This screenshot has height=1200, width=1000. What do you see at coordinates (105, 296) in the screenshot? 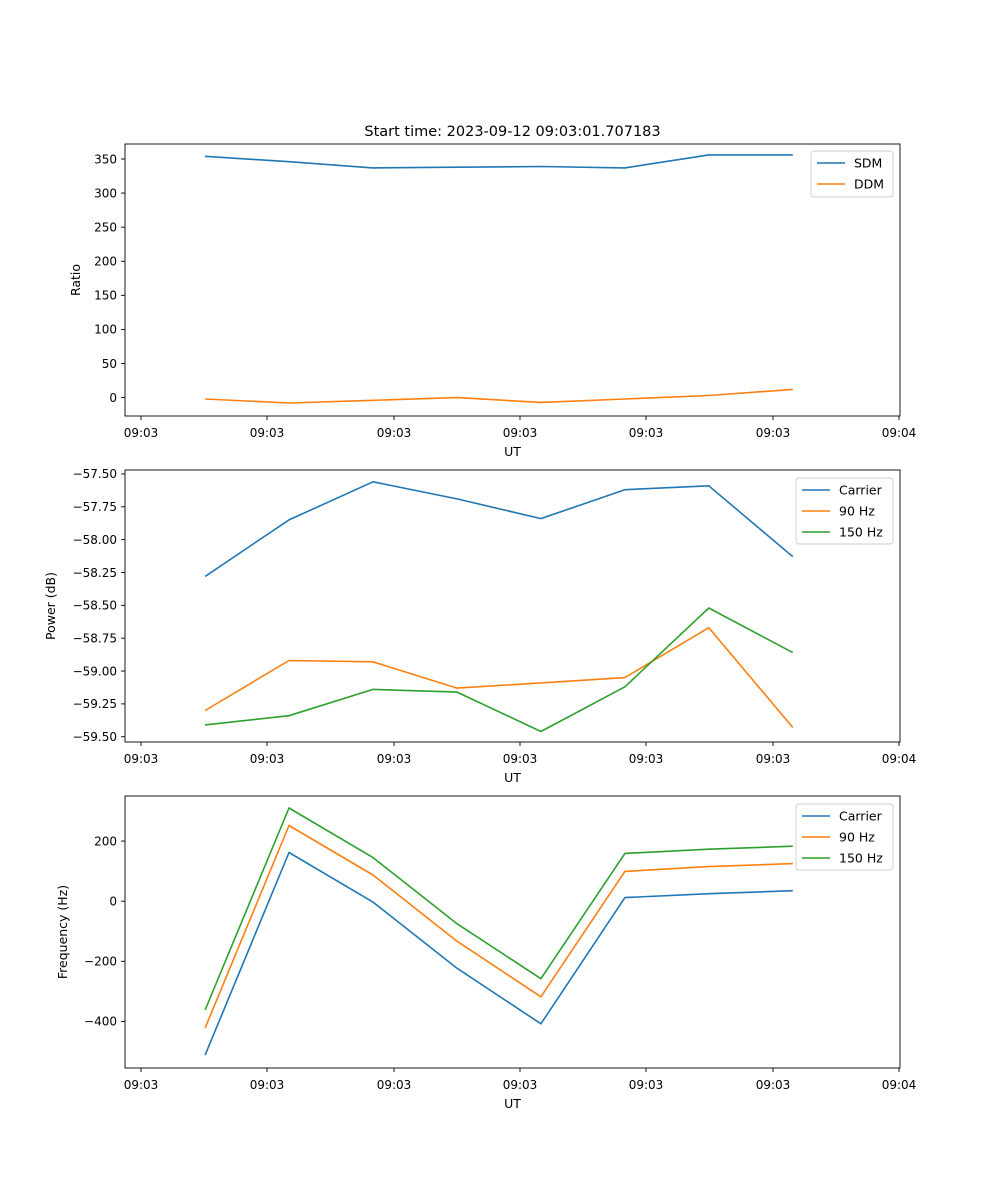
I see `y-tick-label: 150` at bounding box center [105, 296].